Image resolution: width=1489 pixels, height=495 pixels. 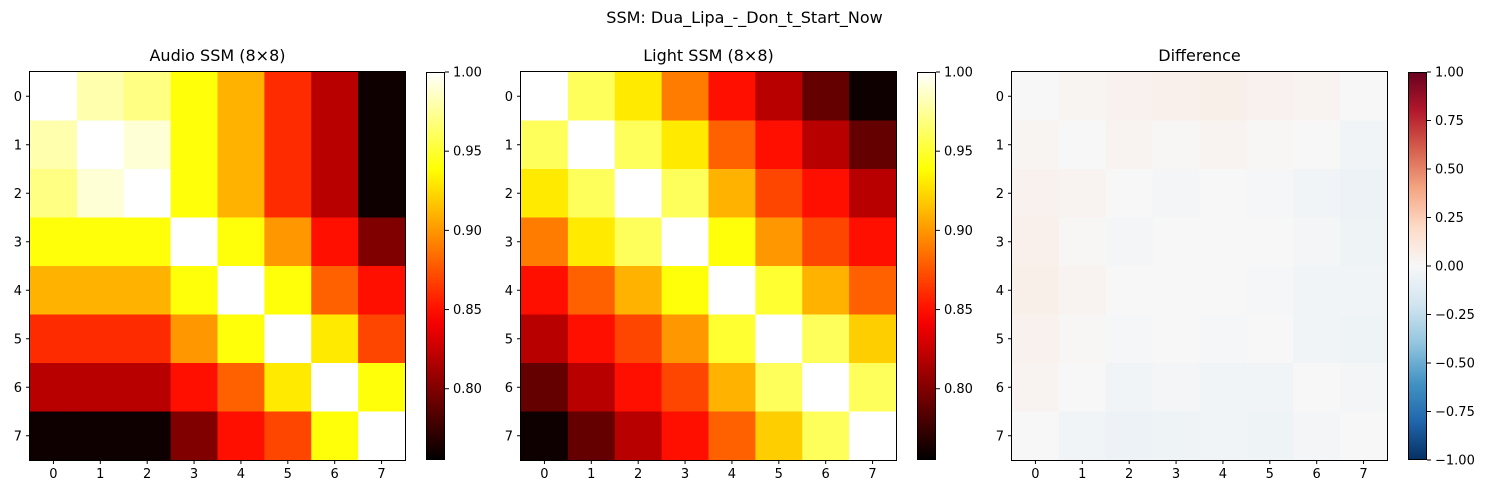 I want to click on y-tick-label: 7, so click(x=1000, y=436).